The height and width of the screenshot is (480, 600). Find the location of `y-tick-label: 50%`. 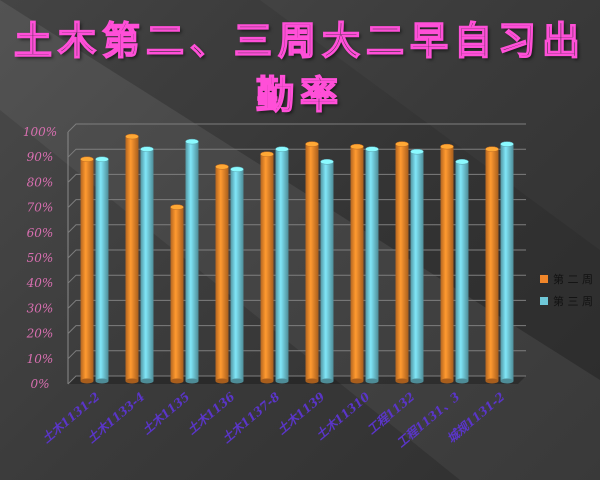

y-tick-label: 50% is located at coordinates (40, 258).